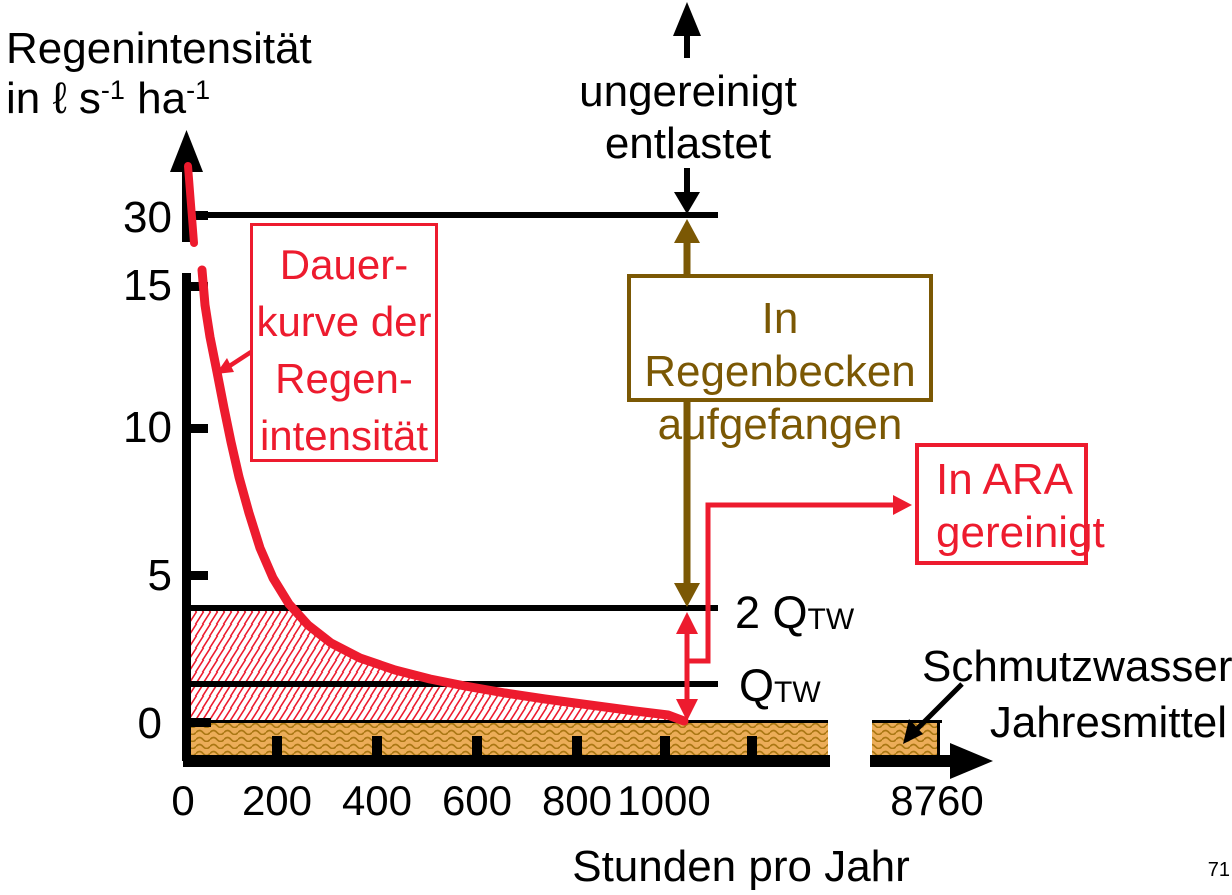 This screenshot has width=1232, height=895. Describe the element at coordinates (937, 800) in the screenshot. I see `x-tick-8760: 8760` at that location.